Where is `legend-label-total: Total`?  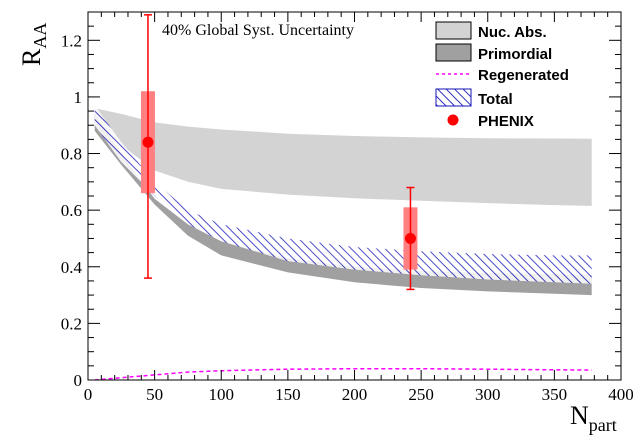
legend-label-total: Total is located at coordinates (495, 99).